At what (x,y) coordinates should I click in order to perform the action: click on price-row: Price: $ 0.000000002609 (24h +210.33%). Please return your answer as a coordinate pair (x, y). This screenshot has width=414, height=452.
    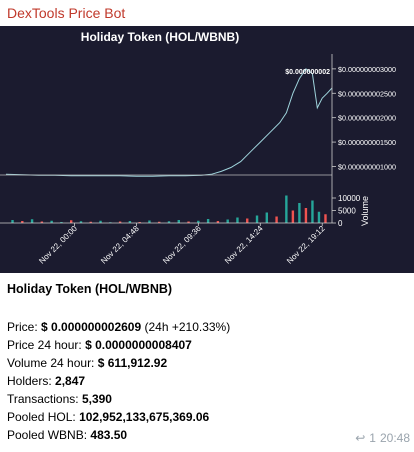
    Looking at the image, I should click on (118, 327).